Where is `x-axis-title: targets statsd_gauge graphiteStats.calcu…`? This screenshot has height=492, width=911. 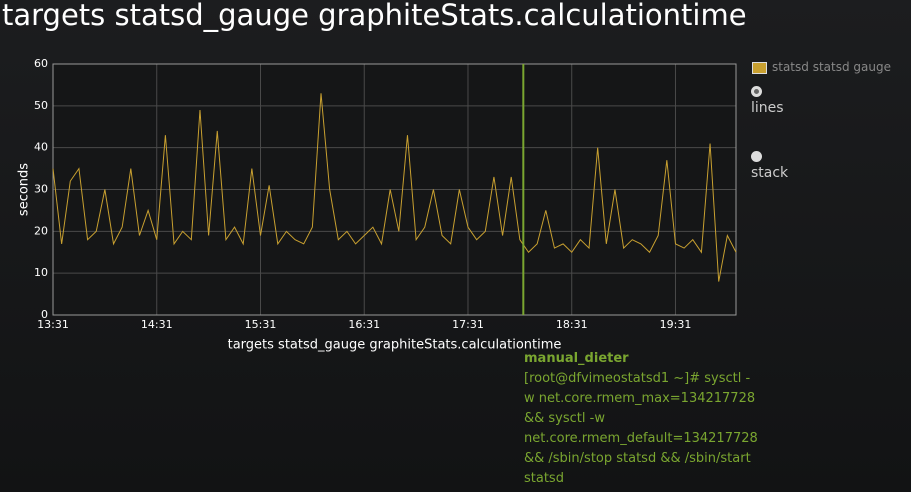
x-axis-title: targets statsd_gauge graphiteStats.calcu… is located at coordinates (395, 345).